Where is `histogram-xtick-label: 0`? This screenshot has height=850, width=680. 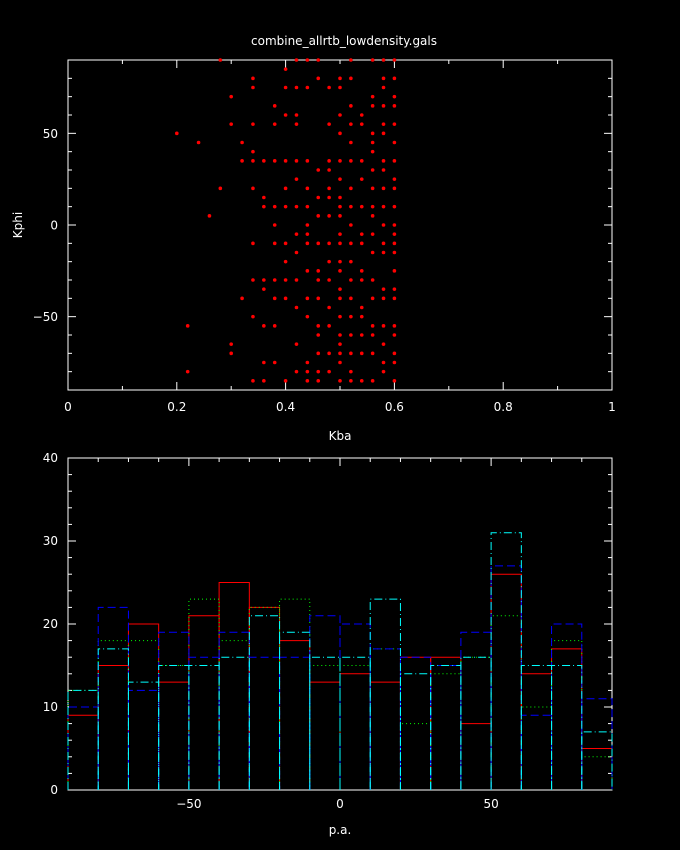
histogram-xtick-label: 0 is located at coordinates (340, 804).